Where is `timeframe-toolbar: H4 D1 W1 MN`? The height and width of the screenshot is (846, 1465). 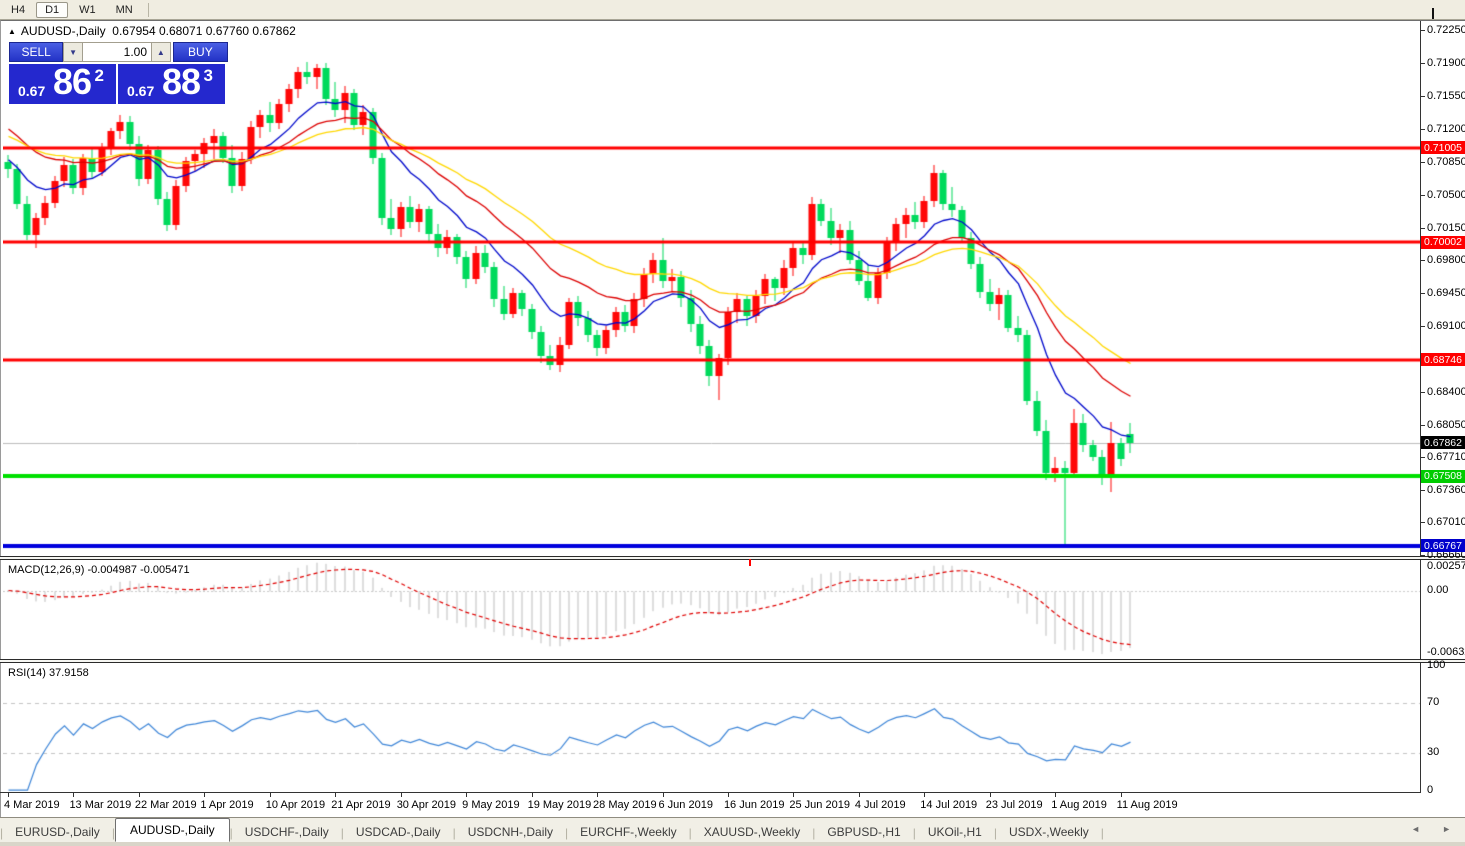 timeframe-toolbar: H4 D1 W1 MN is located at coordinates (732, 10).